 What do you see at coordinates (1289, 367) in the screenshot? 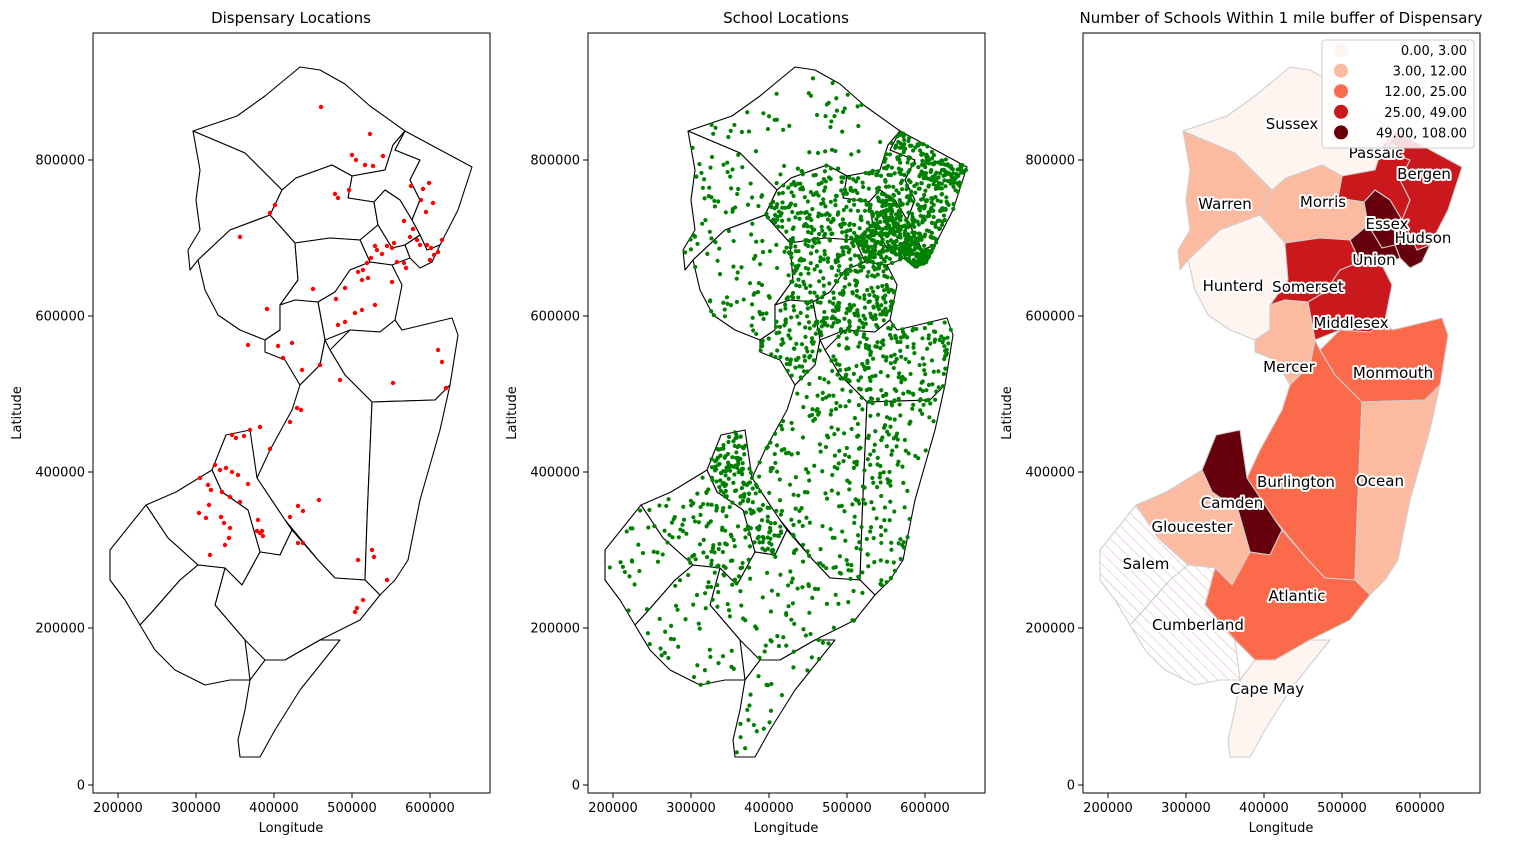
I see `county-label-halo: Mercer` at bounding box center [1289, 367].